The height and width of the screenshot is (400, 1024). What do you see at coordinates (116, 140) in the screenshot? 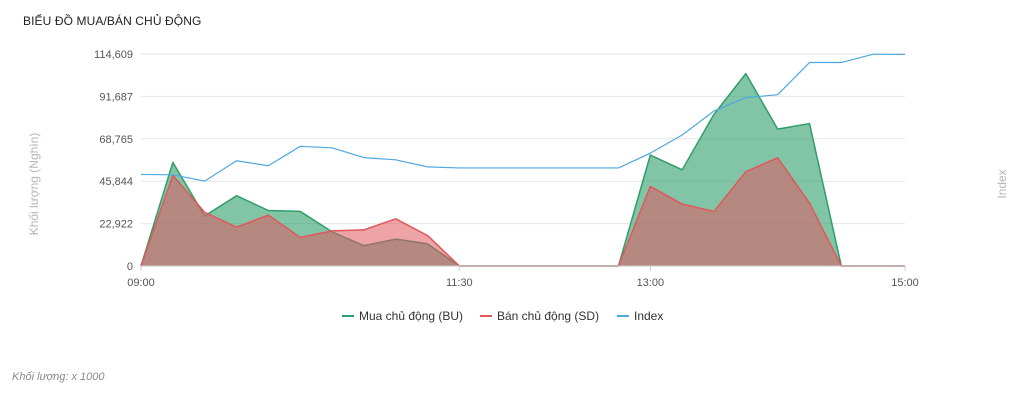
I see `y-tick-label: 68,765` at bounding box center [116, 140].